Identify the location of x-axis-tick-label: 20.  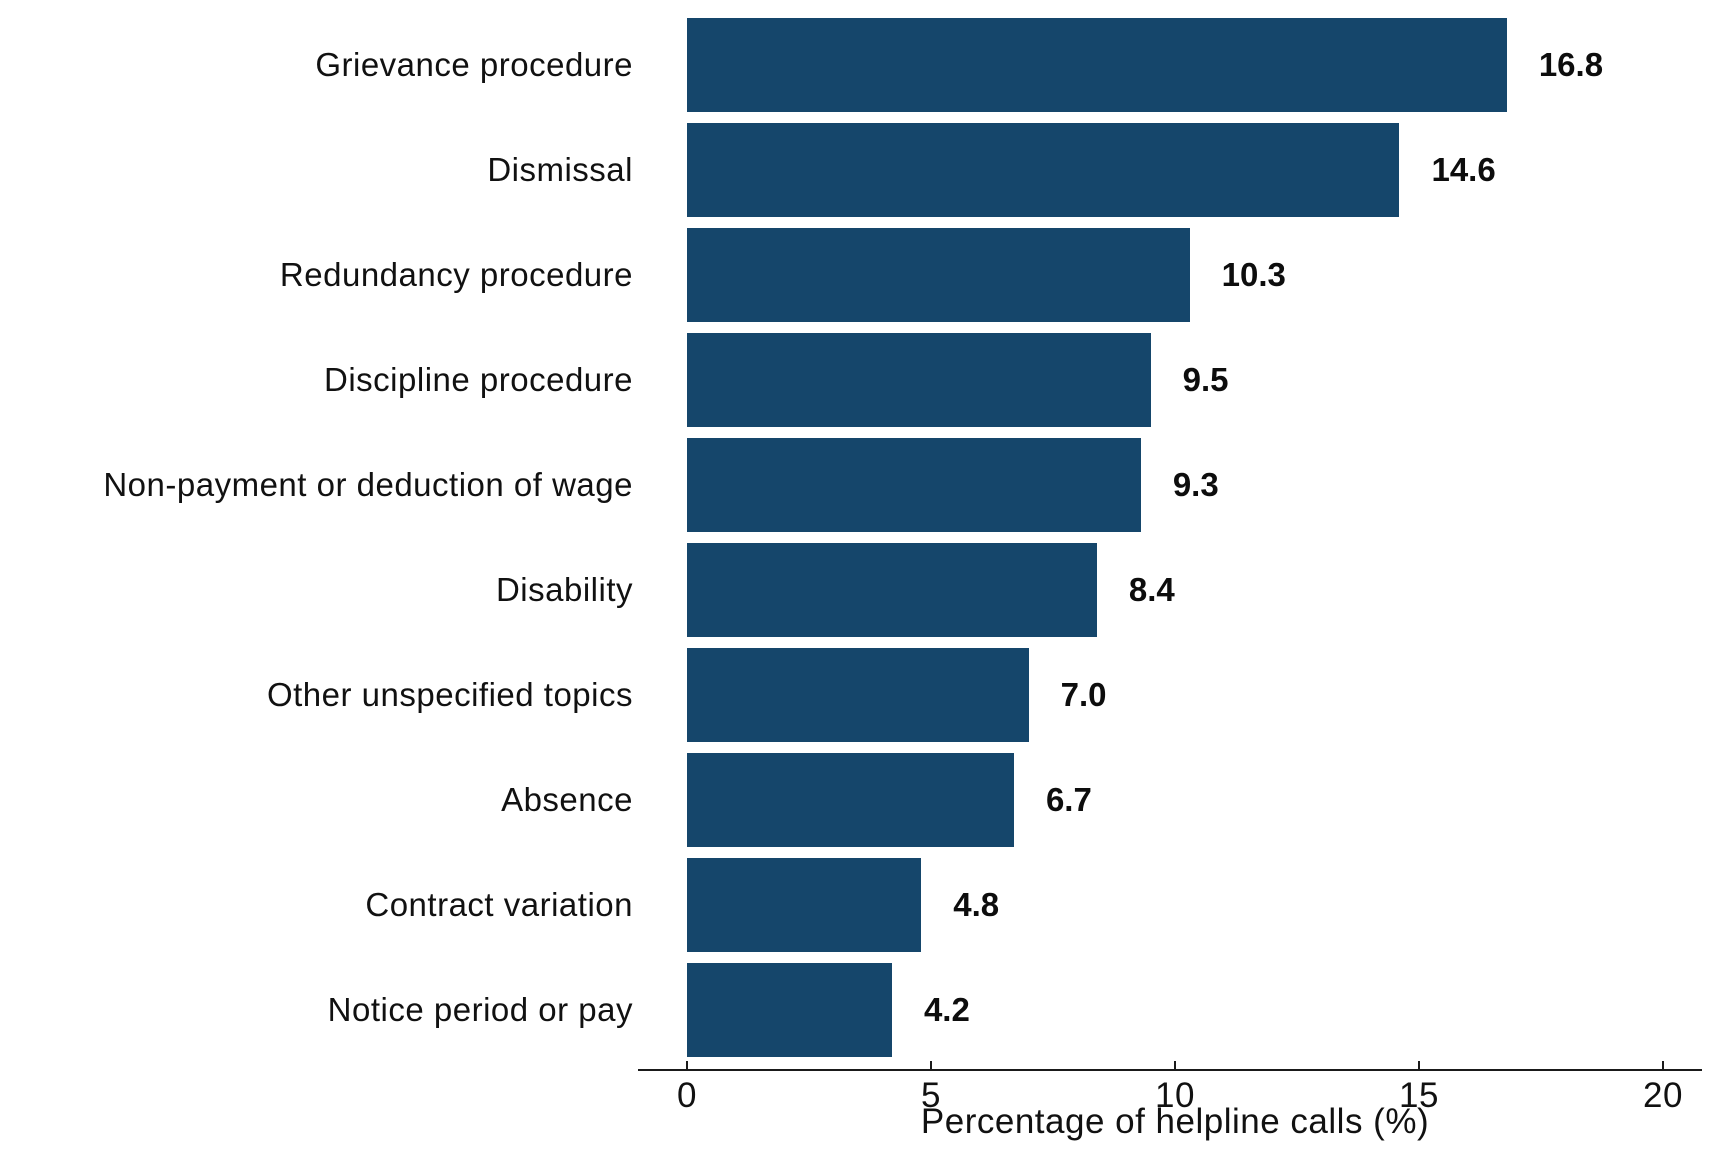
(1663, 1095).